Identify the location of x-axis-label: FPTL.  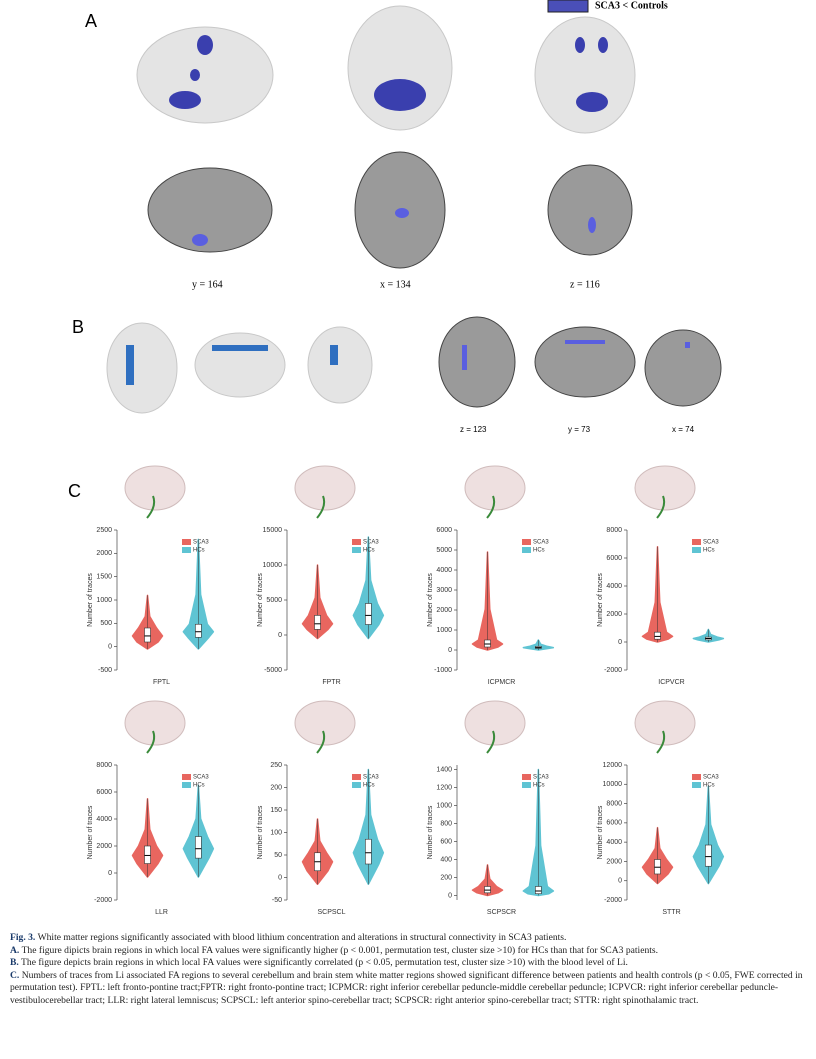
(161, 682).